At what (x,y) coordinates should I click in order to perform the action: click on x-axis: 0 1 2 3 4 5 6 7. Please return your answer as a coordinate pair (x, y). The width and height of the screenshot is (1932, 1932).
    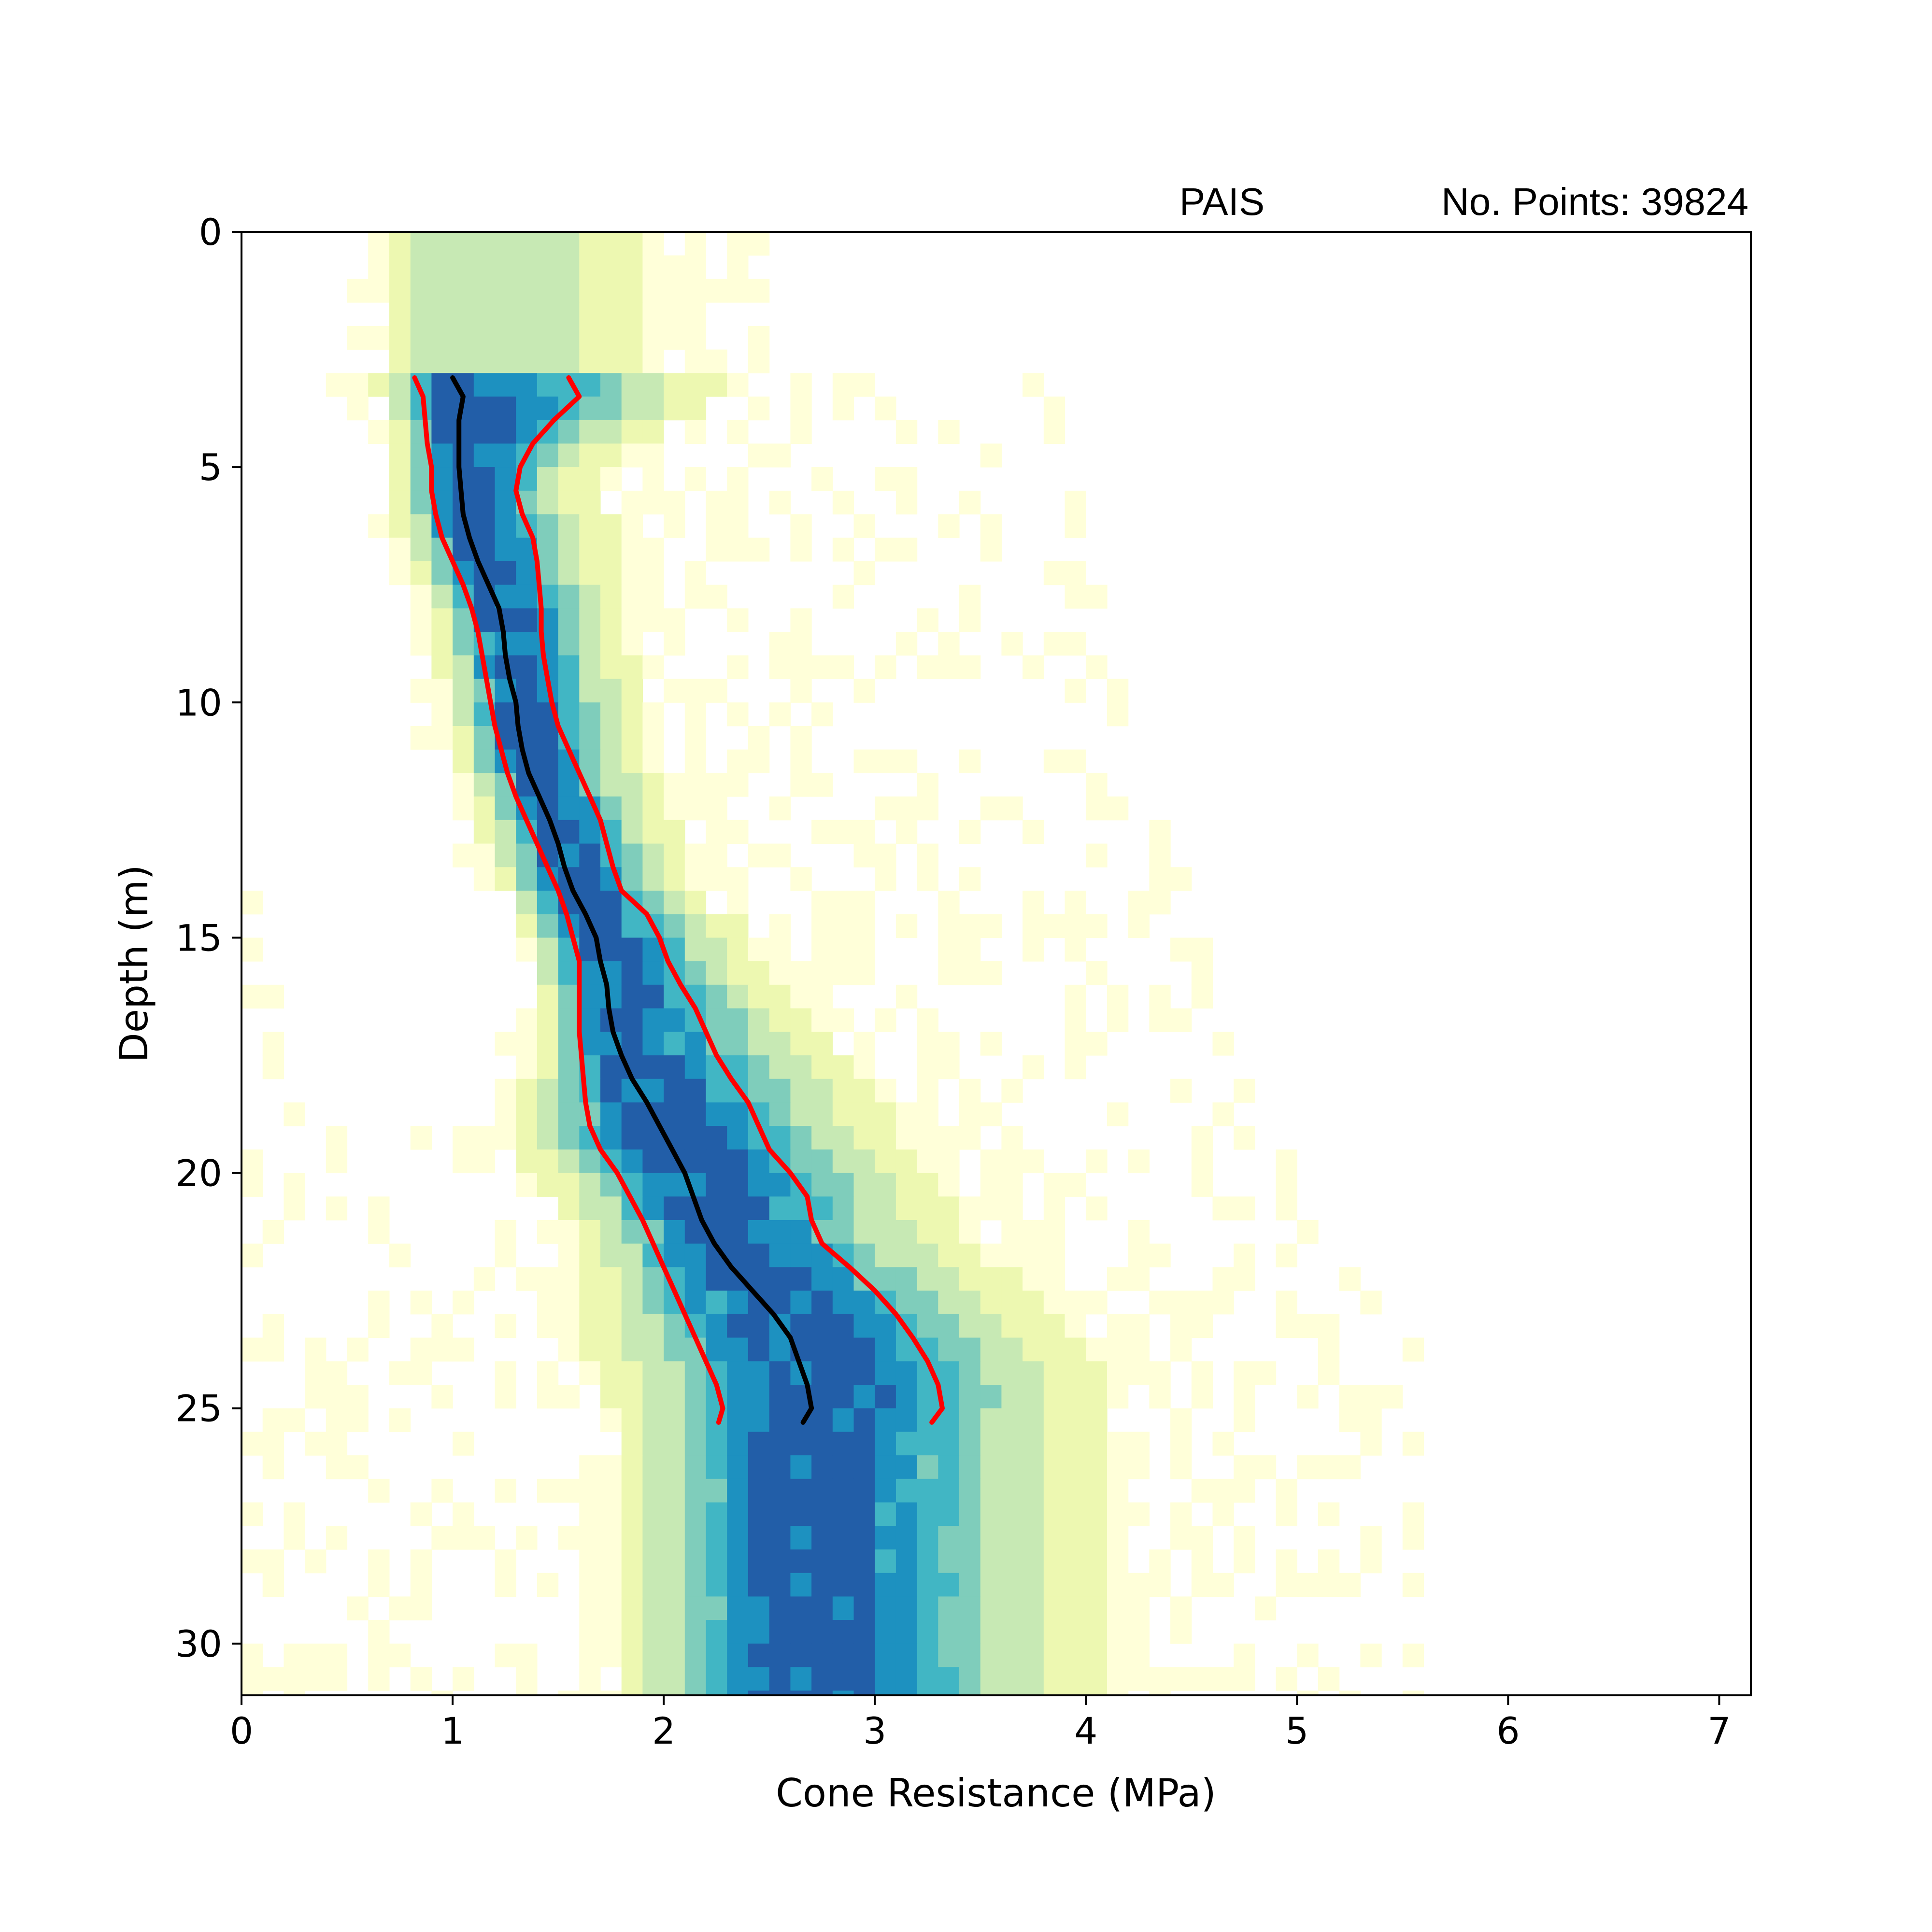
    Looking at the image, I should click on (980, 1723).